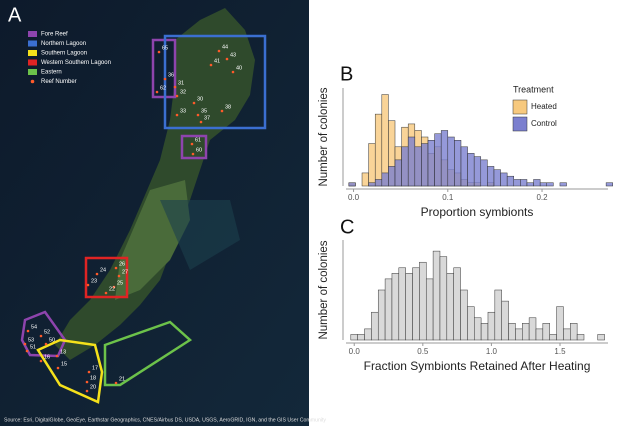  What do you see at coordinates (198, 140) in the screenshot?
I see `reef-label: 61` at bounding box center [198, 140].